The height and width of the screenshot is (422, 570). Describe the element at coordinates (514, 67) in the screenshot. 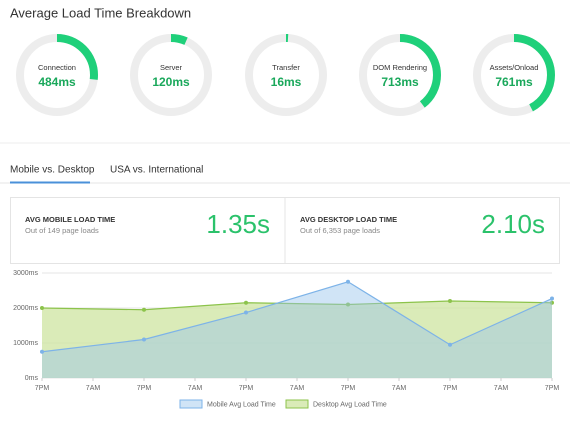

I see `gauge-label: Assets/Onload` at that location.